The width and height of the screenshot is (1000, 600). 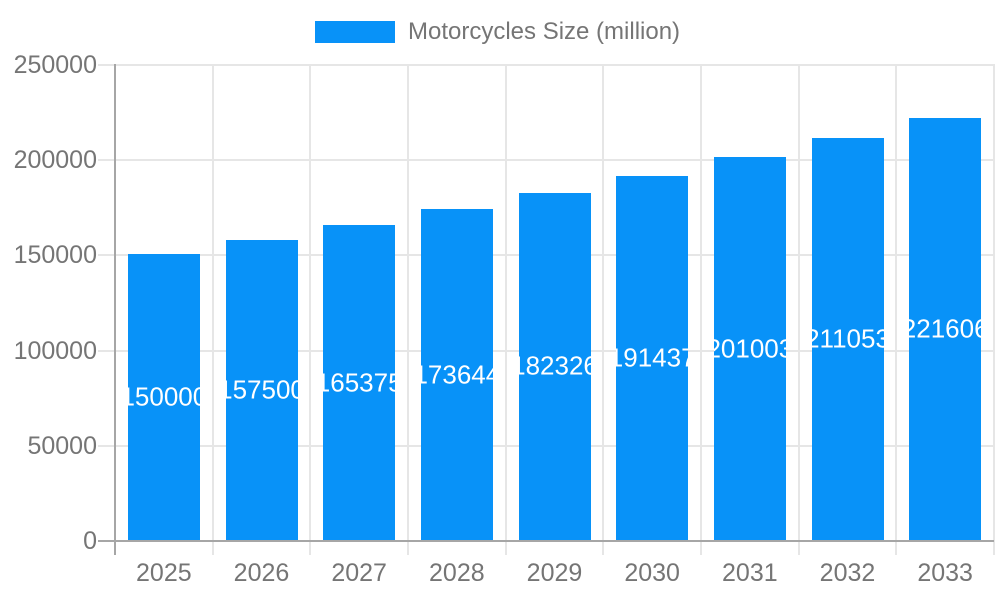 I want to click on legend-swatch, so click(x=355, y=32).